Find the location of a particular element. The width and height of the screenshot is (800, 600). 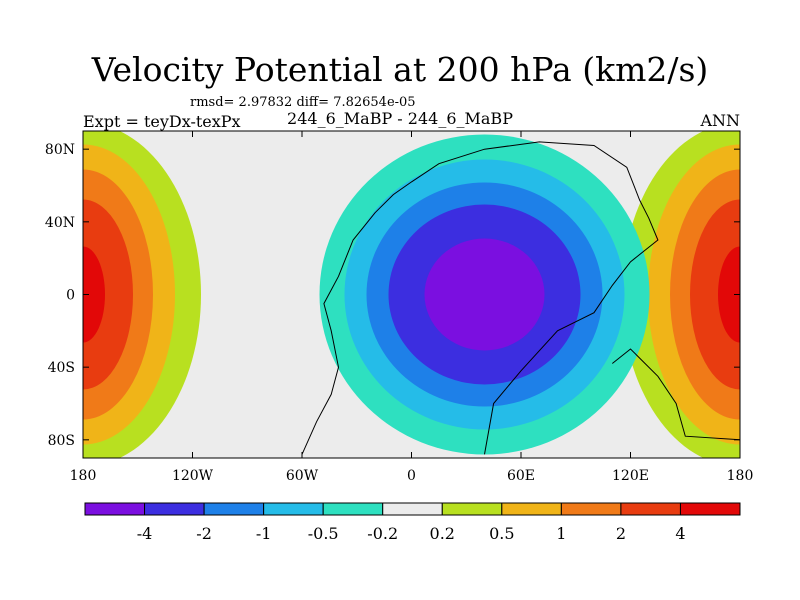

x-tick-label: 60E is located at coordinates (521, 476).